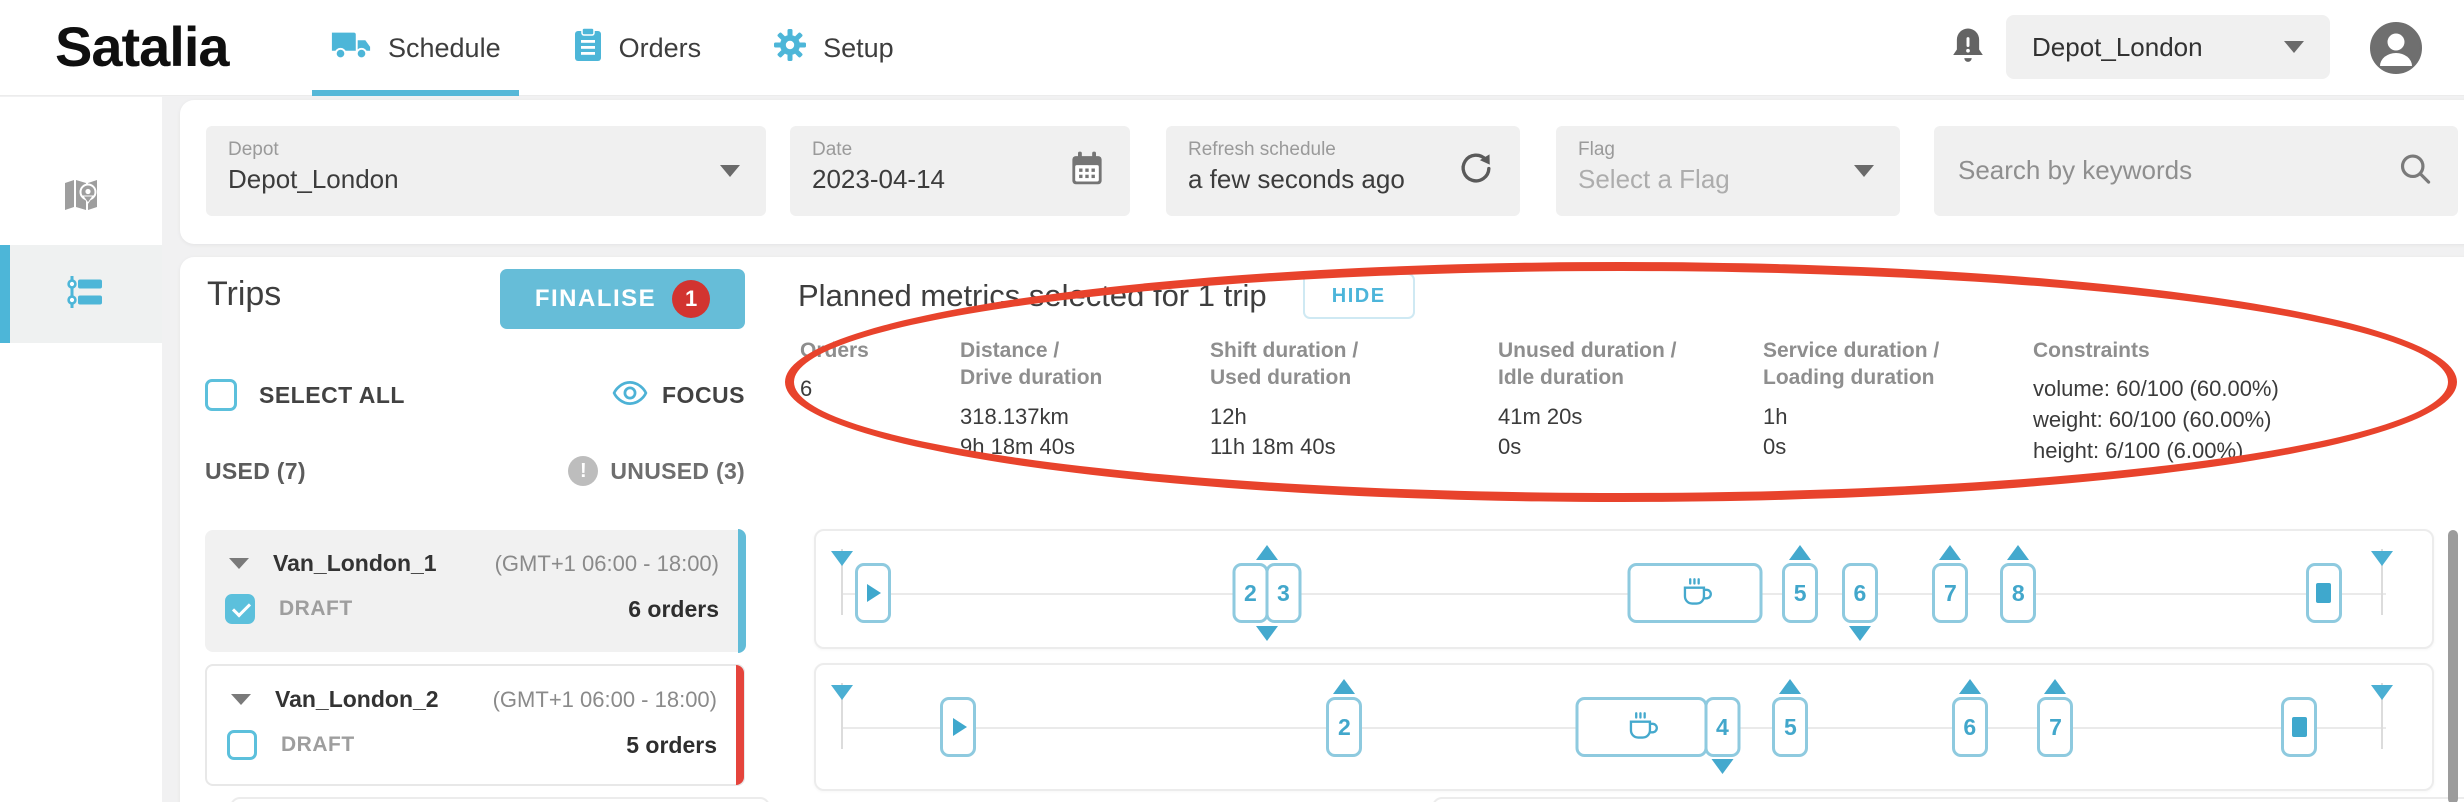 Image resolution: width=2464 pixels, height=802 pixels. I want to click on gear-icon, so click(790, 48).